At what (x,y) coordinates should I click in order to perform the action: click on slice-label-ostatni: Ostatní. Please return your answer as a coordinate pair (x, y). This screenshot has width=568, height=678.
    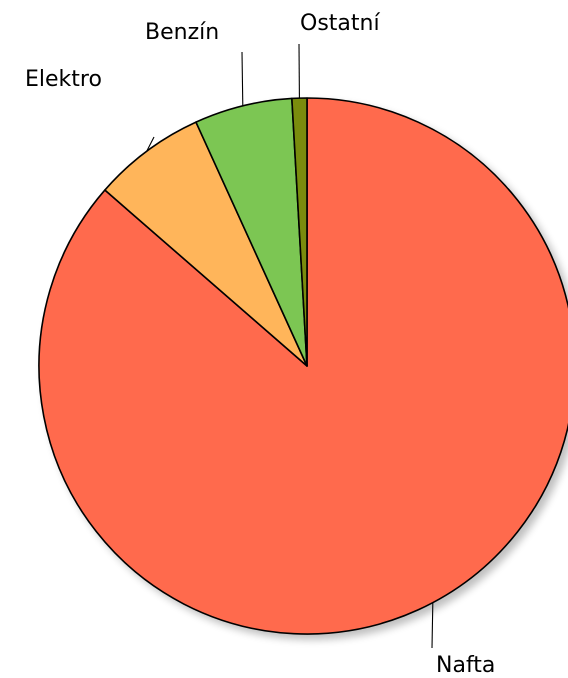
    Looking at the image, I should click on (340, 23).